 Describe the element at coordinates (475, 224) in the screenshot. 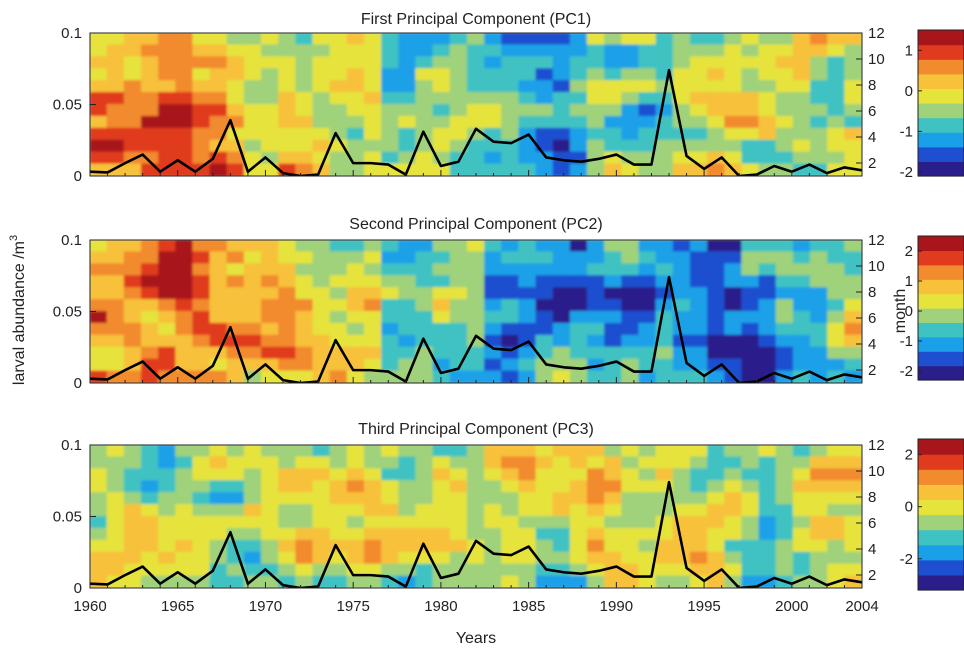

I see `pc2-title: Second Principal Component (PC2)` at that location.